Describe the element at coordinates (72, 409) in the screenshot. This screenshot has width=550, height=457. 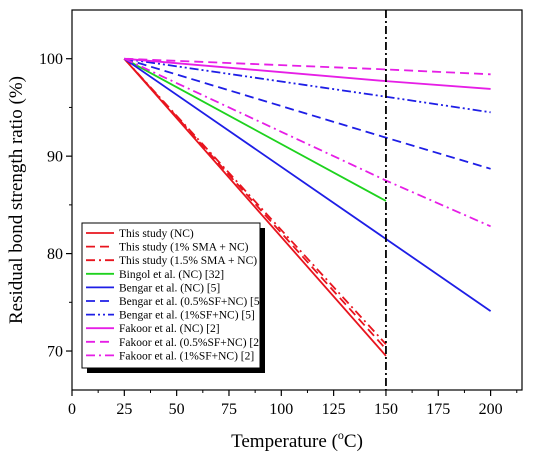
I see `x-tick-label: 0` at that location.